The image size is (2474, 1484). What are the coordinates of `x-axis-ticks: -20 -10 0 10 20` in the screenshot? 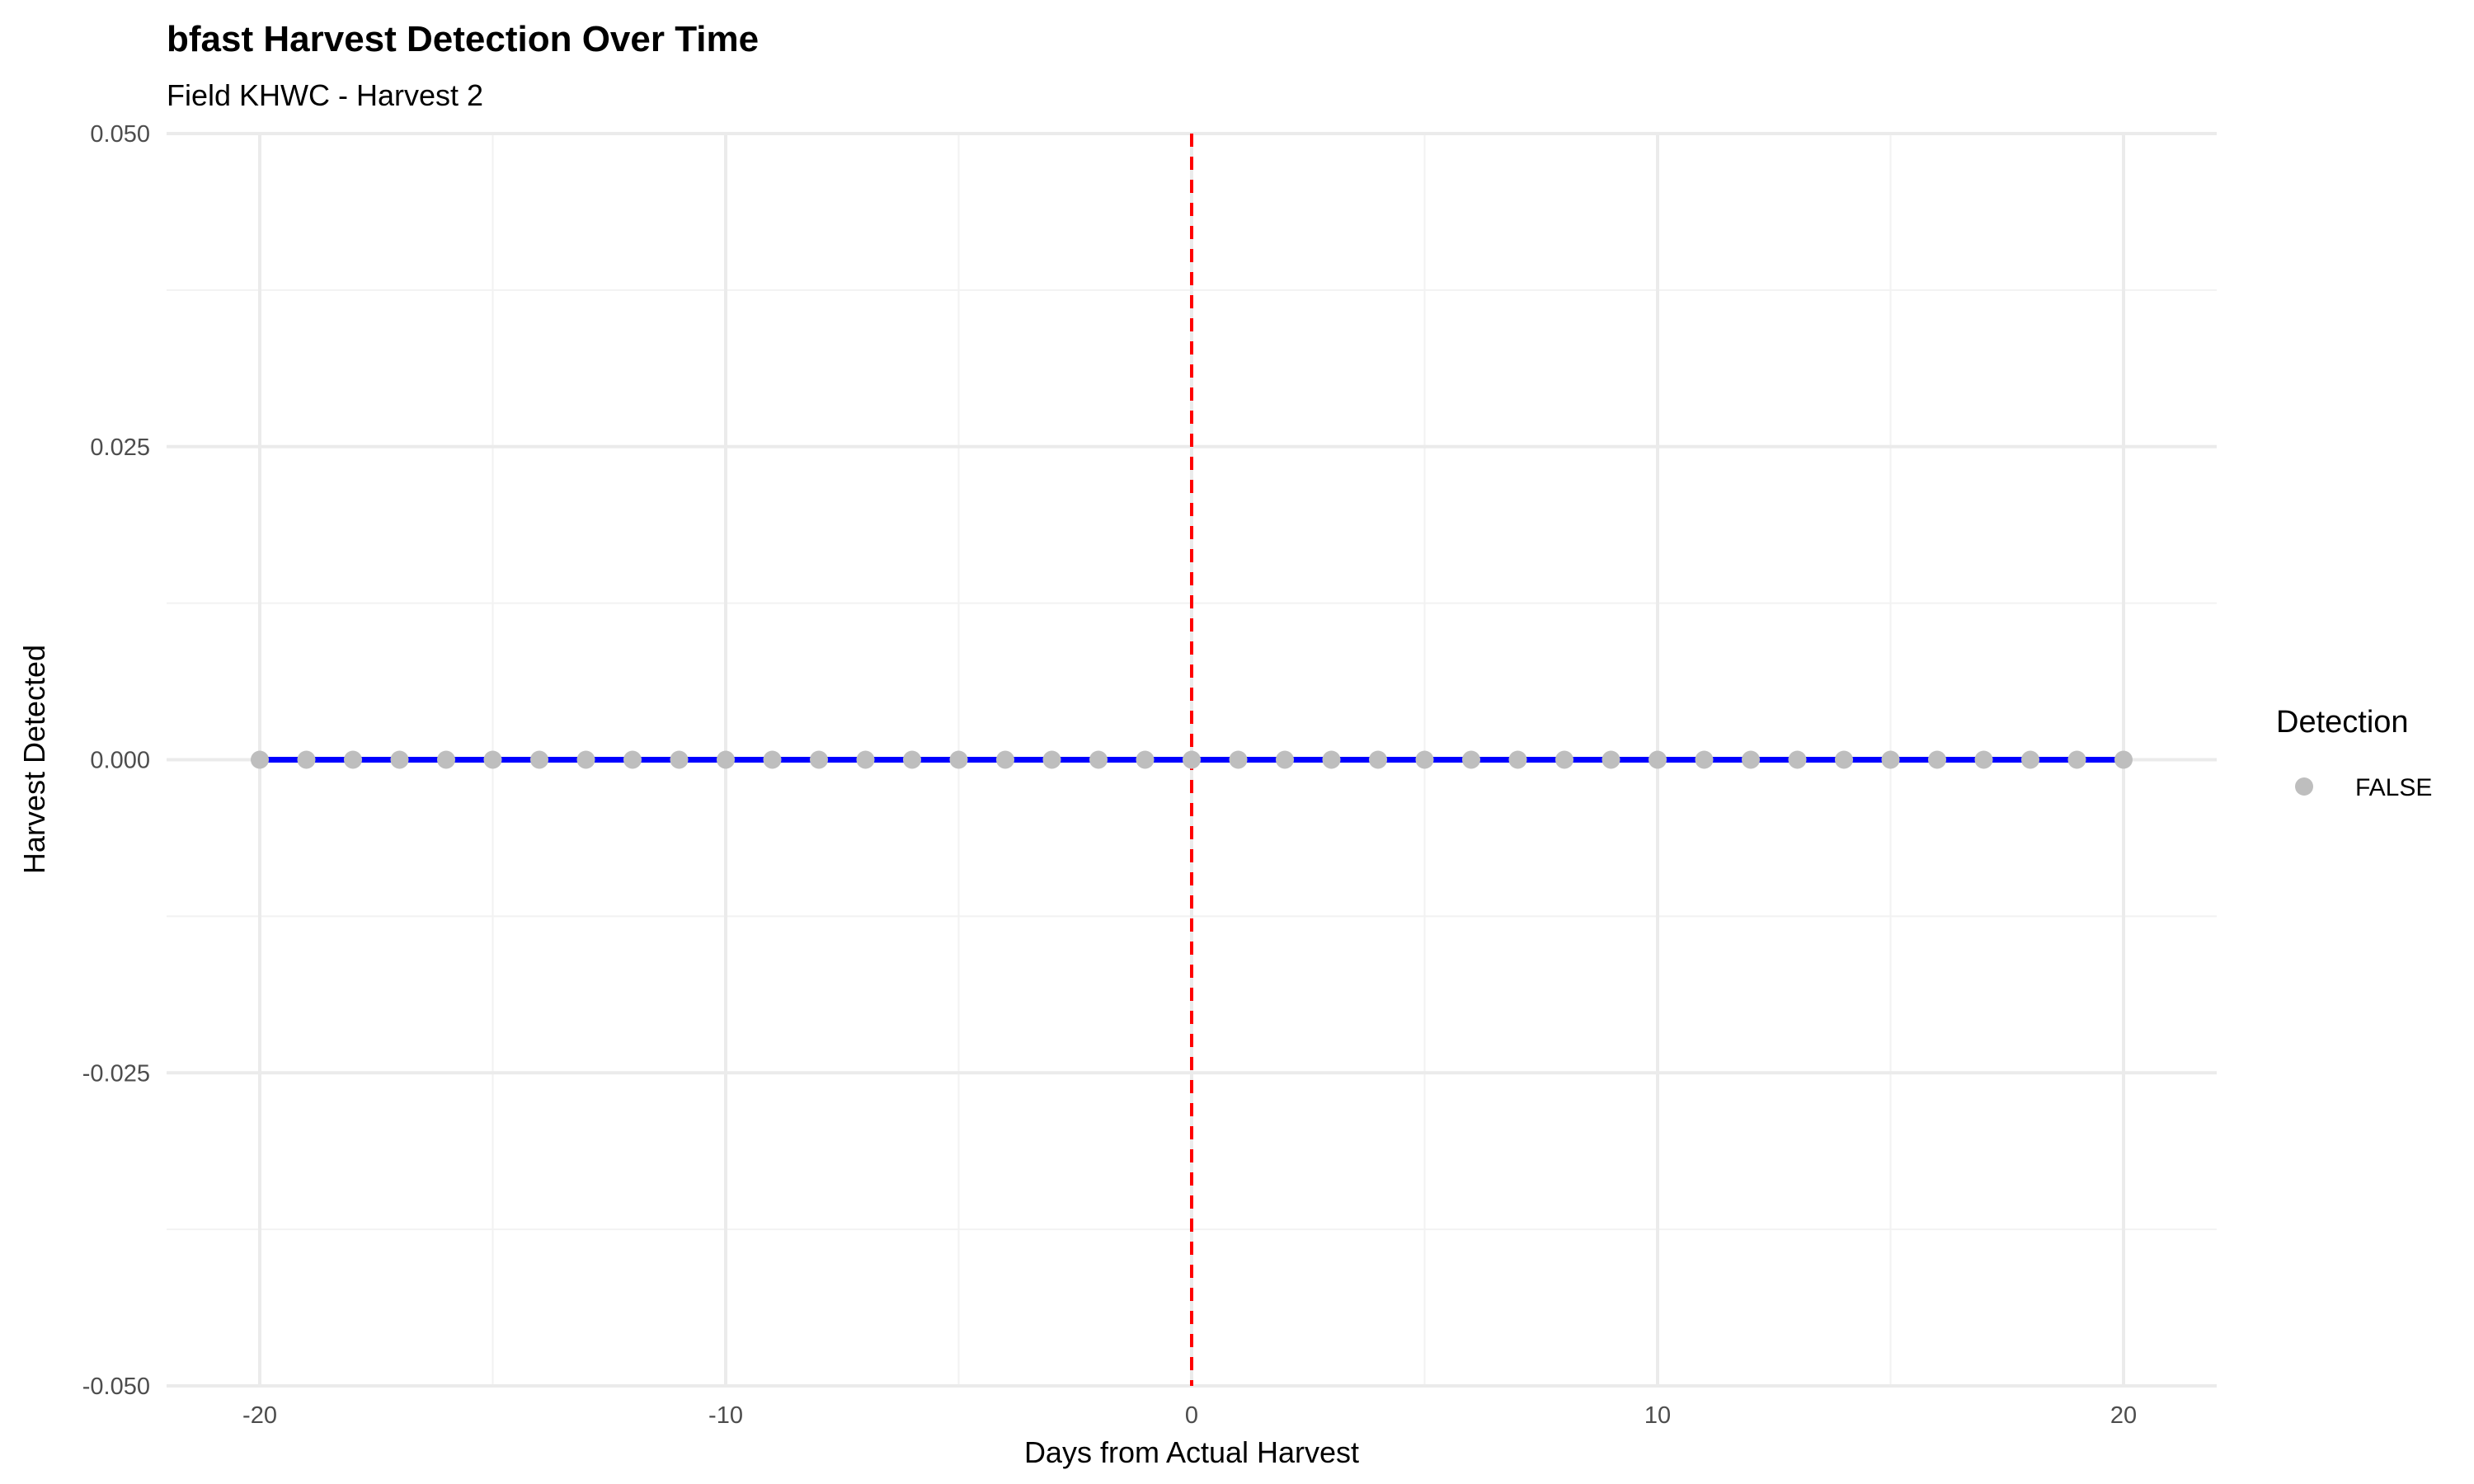 It's located at (1189, 1415).